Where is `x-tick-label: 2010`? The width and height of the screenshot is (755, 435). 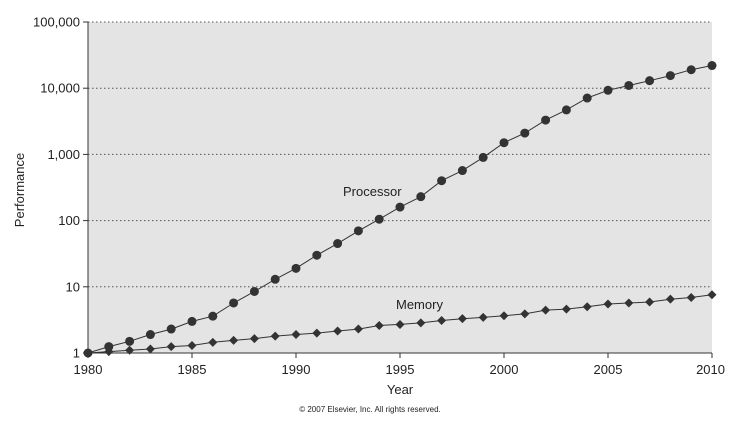
x-tick-label: 2010 is located at coordinates (710, 369).